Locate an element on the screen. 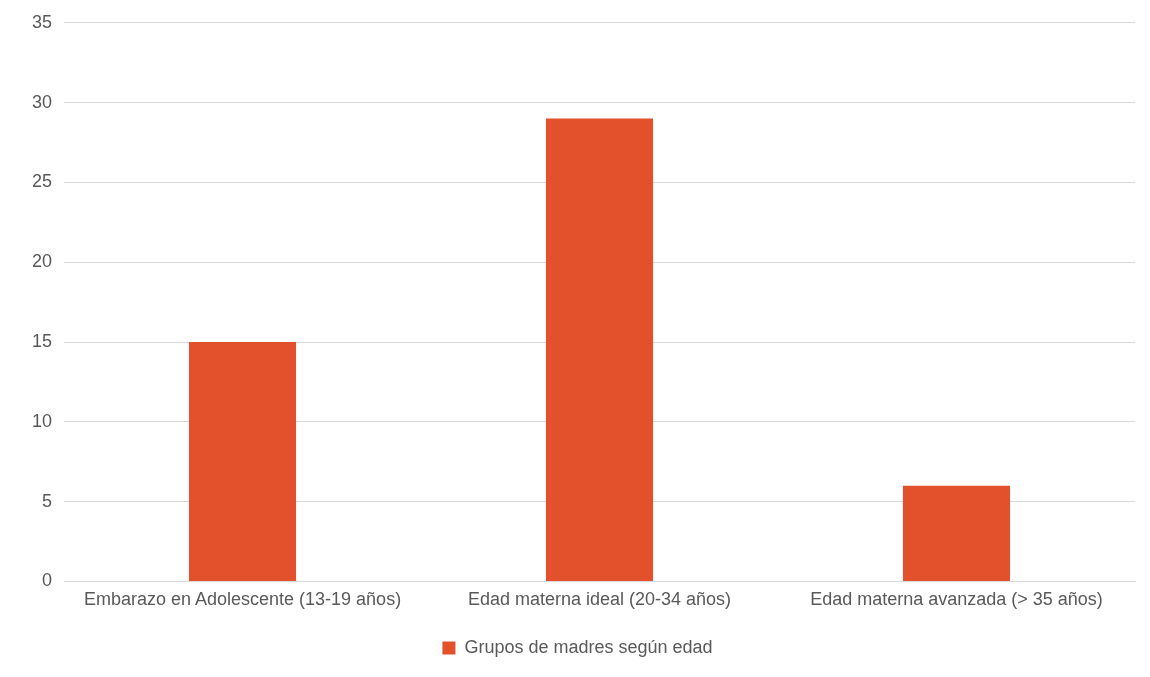 The image size is (1150, 677). y-tick-label: 5 is located at coordinates (47, 500).